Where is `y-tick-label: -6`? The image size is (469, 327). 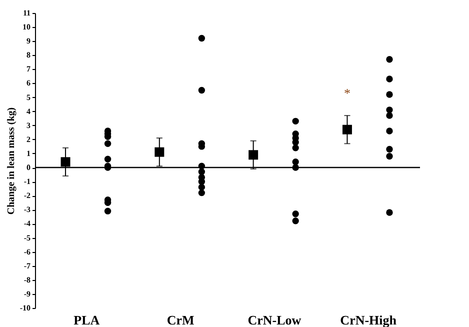
y-tick-label: -6 is located at coordinates (27, 251).